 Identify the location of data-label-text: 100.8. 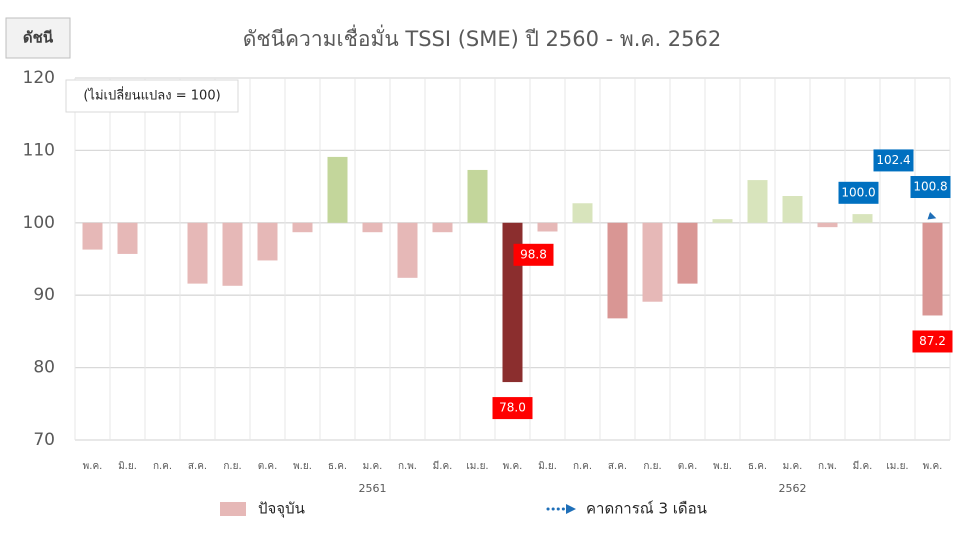
(930, 187).